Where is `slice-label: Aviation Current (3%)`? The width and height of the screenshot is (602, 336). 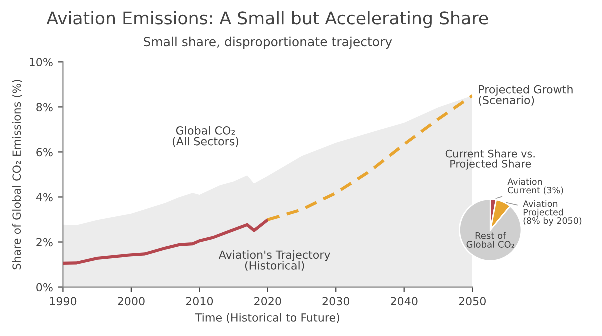 slice-label: Aviation Current (3%) is located at coordinates (536, 186).